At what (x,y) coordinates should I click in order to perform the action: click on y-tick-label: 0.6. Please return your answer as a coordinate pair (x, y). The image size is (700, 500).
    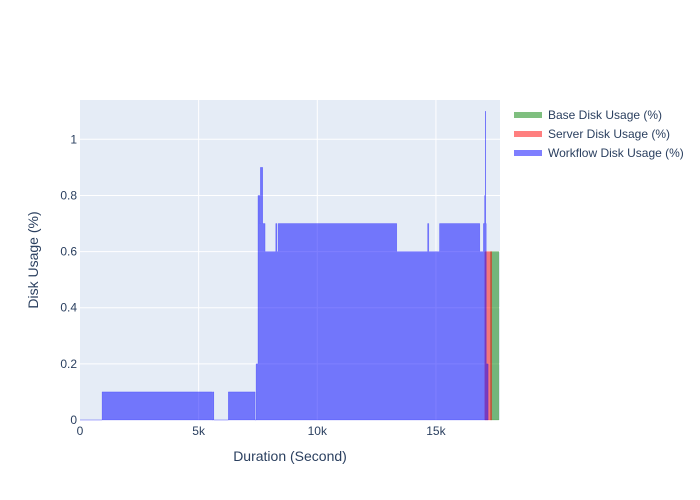
    Looking at the image, I should click on (68, 252).